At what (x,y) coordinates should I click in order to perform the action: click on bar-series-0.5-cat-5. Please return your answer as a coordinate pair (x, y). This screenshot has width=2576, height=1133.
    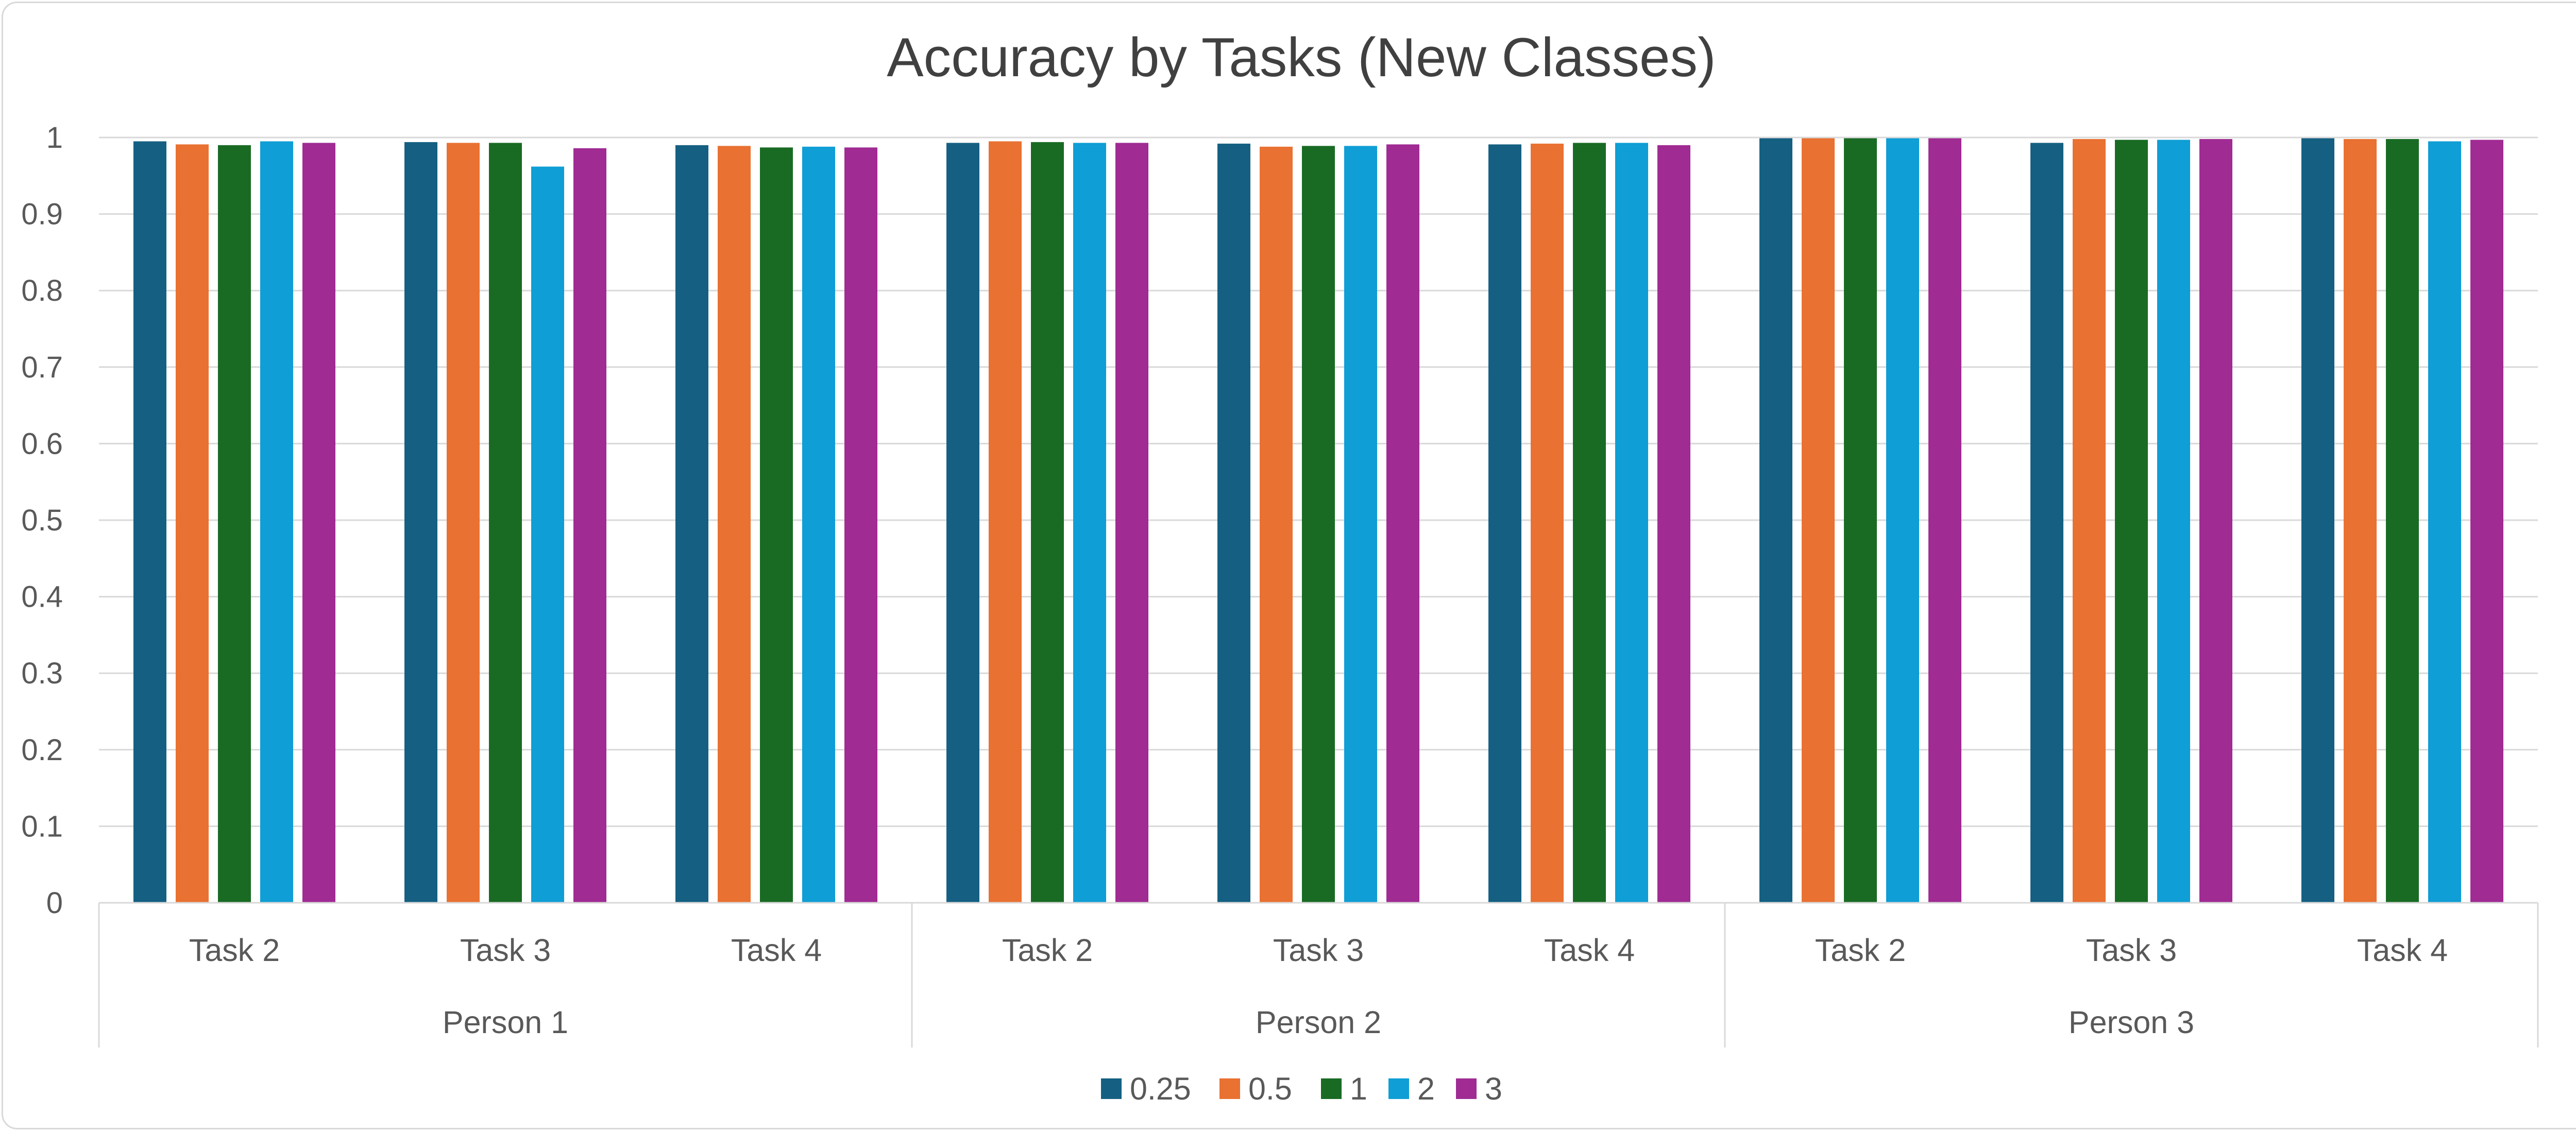
    Looking at the image, I should click on (1276, 524).